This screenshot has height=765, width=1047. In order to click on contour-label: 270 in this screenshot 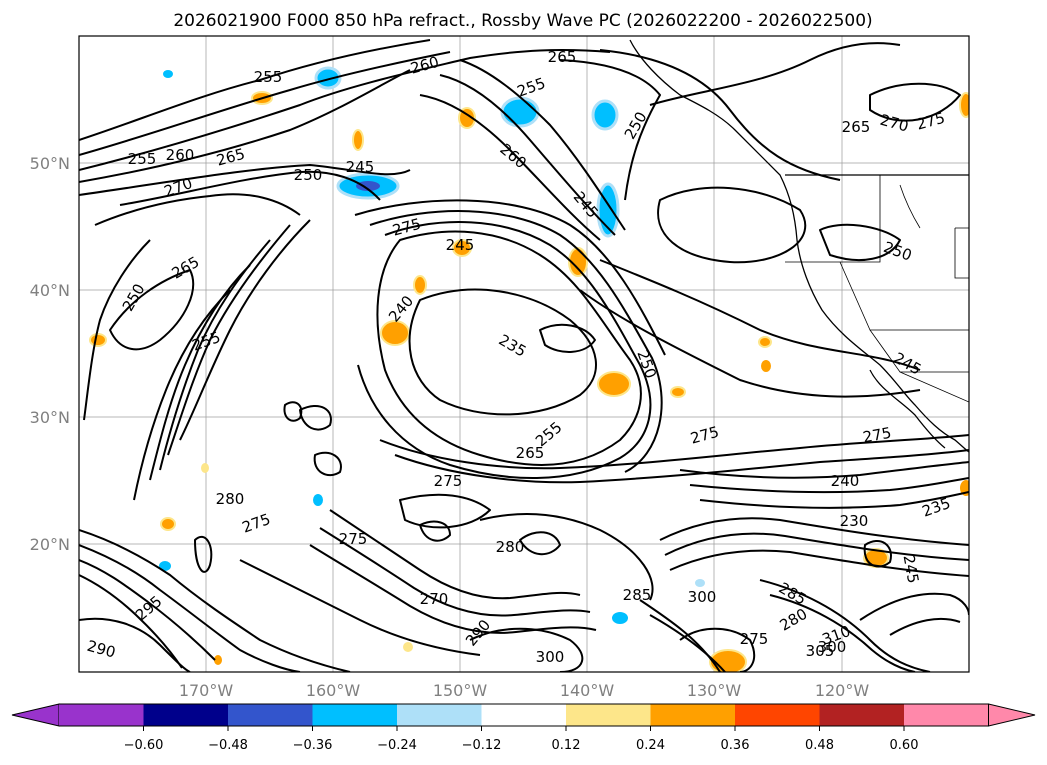, I will do `click(434, 599)`.